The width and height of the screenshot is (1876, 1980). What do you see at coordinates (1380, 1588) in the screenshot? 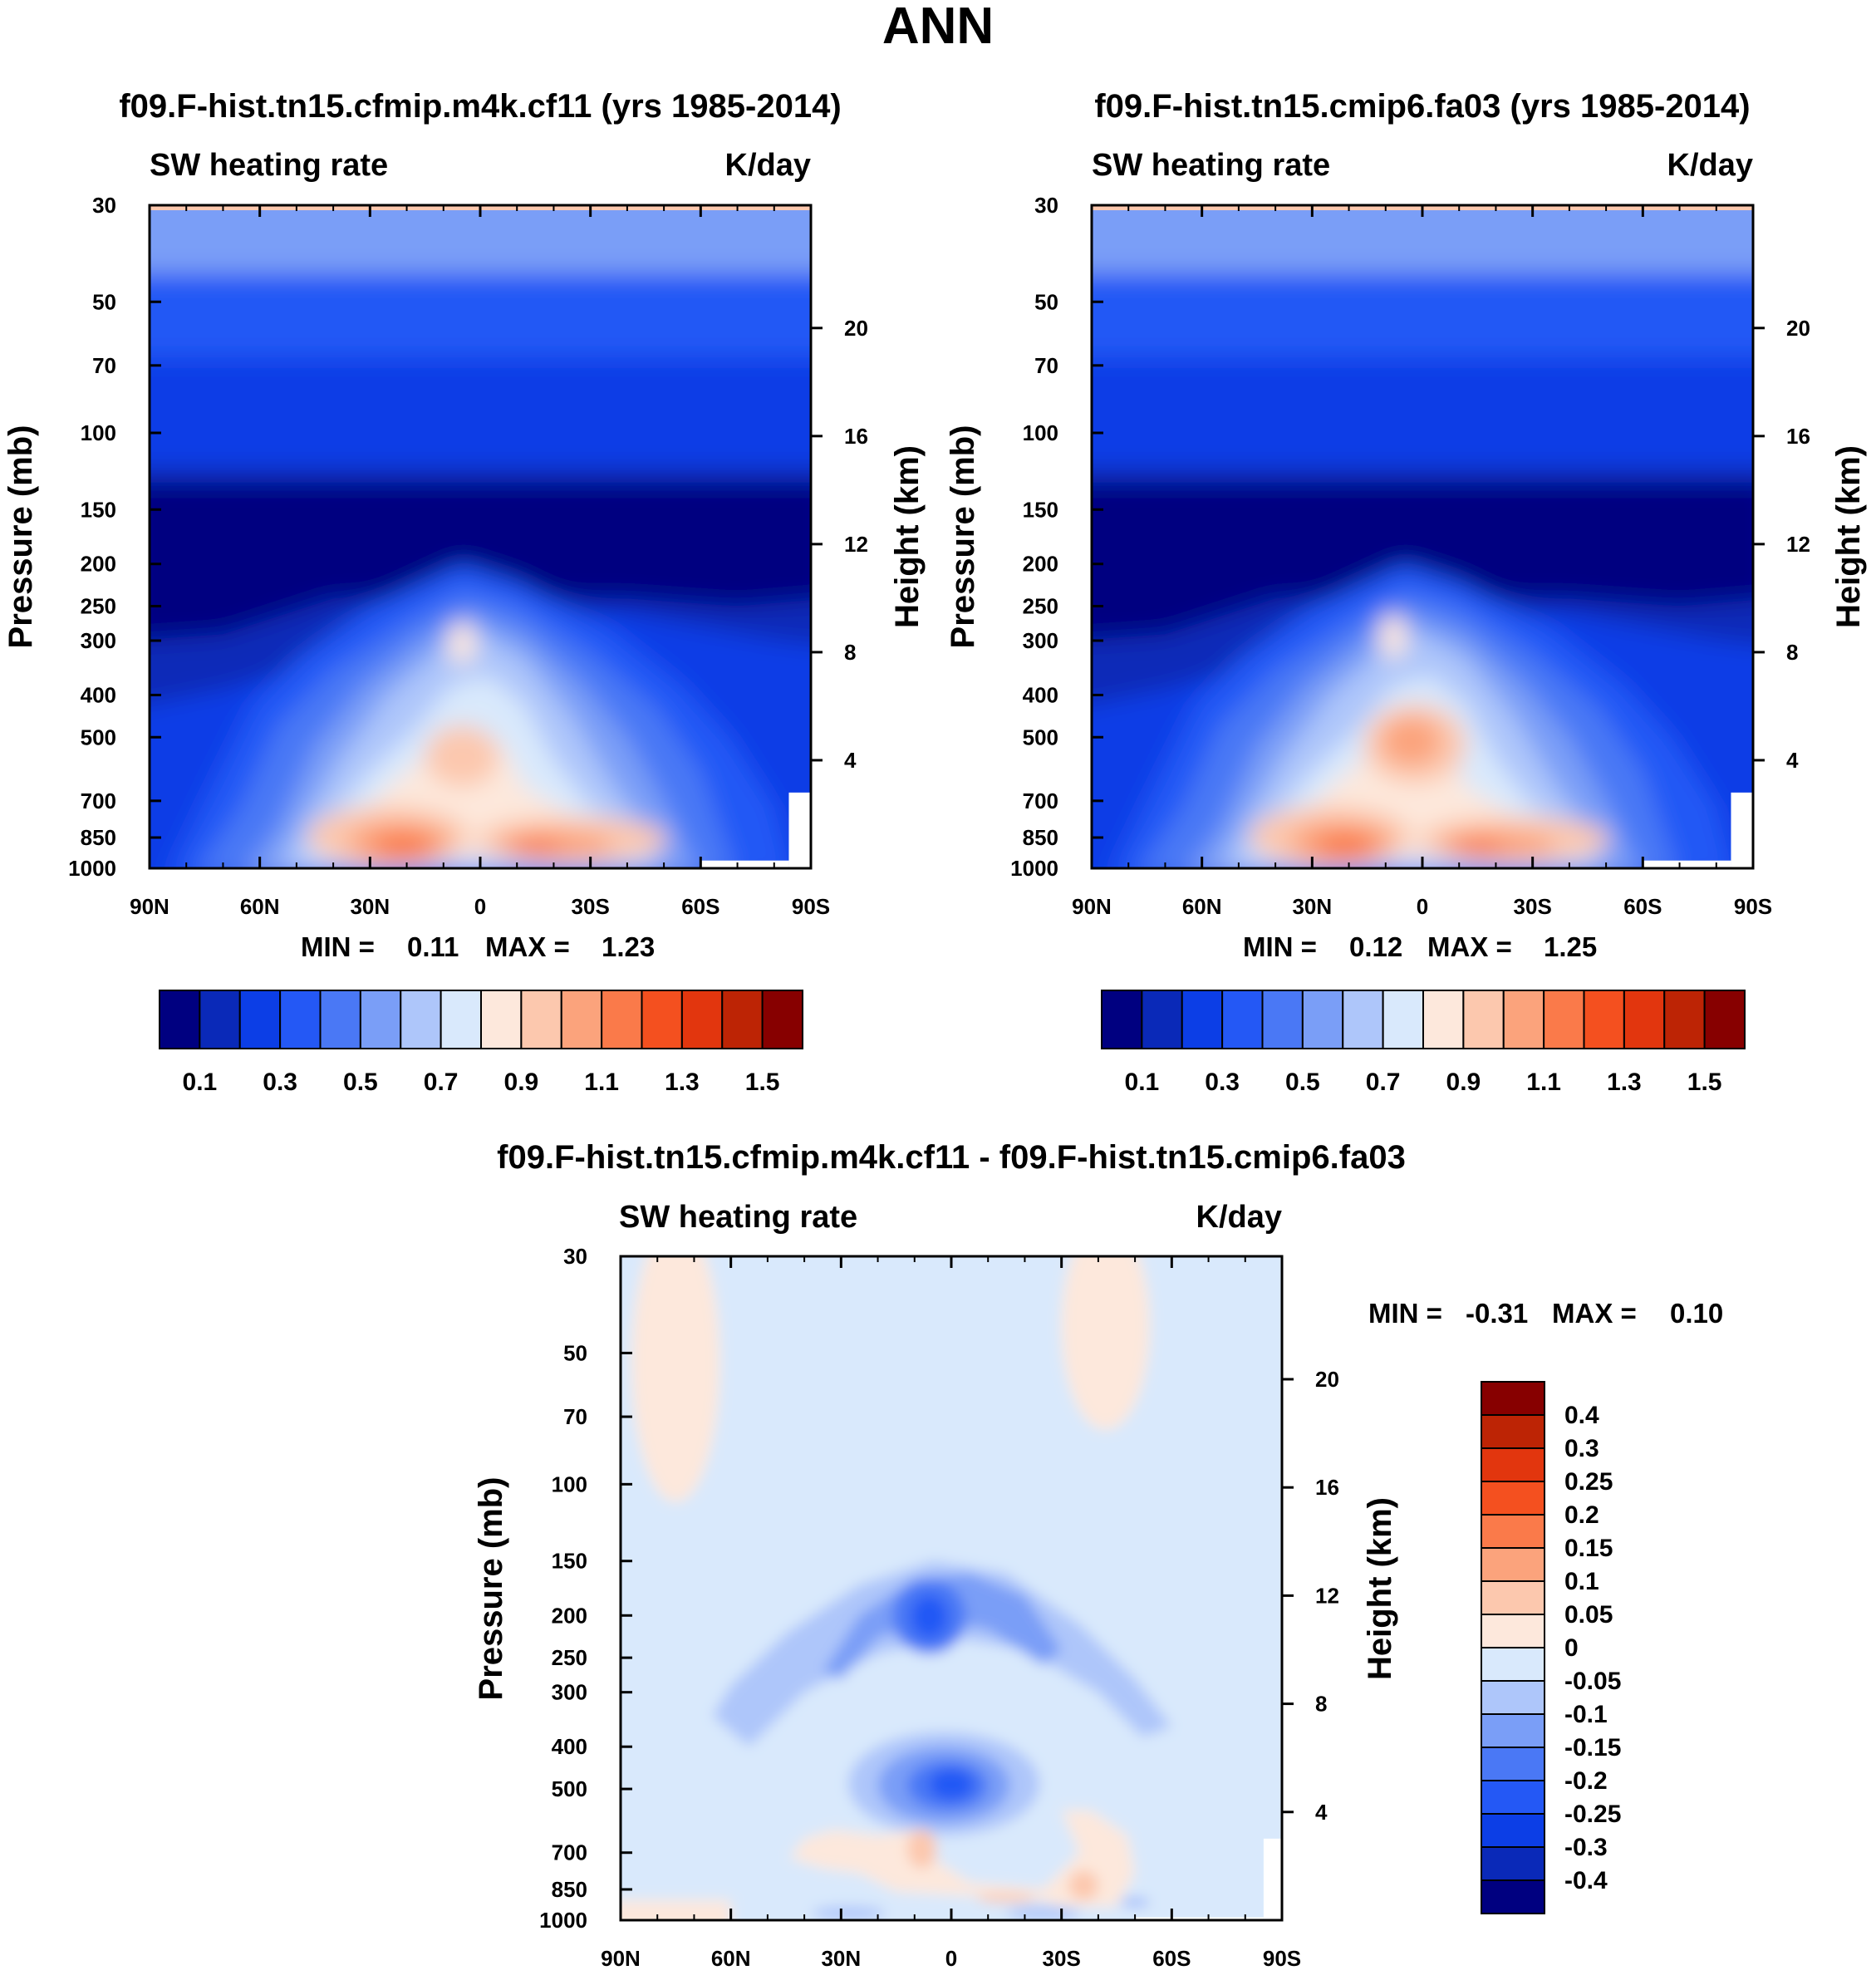
I see `panel-diff-y2label: Height (km)` at bounding box center [1380, 1588].